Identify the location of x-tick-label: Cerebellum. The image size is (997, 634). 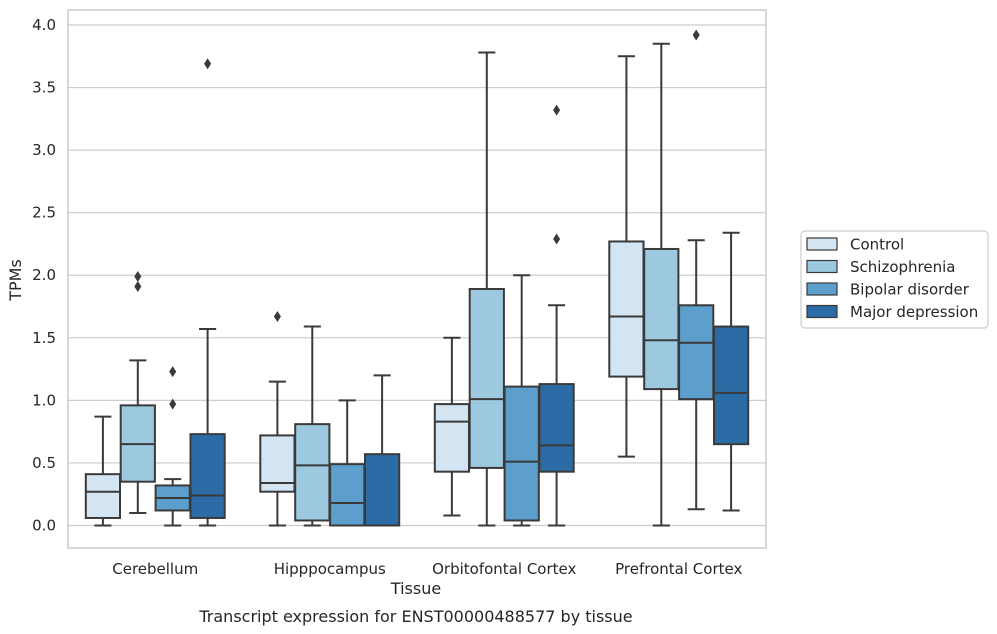
(155, 569).